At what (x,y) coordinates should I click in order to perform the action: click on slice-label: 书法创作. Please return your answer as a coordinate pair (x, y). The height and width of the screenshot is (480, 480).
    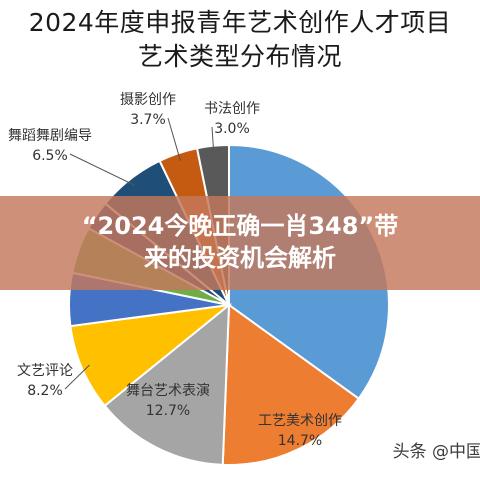
    Looking at the image, I should click on (232, 109).